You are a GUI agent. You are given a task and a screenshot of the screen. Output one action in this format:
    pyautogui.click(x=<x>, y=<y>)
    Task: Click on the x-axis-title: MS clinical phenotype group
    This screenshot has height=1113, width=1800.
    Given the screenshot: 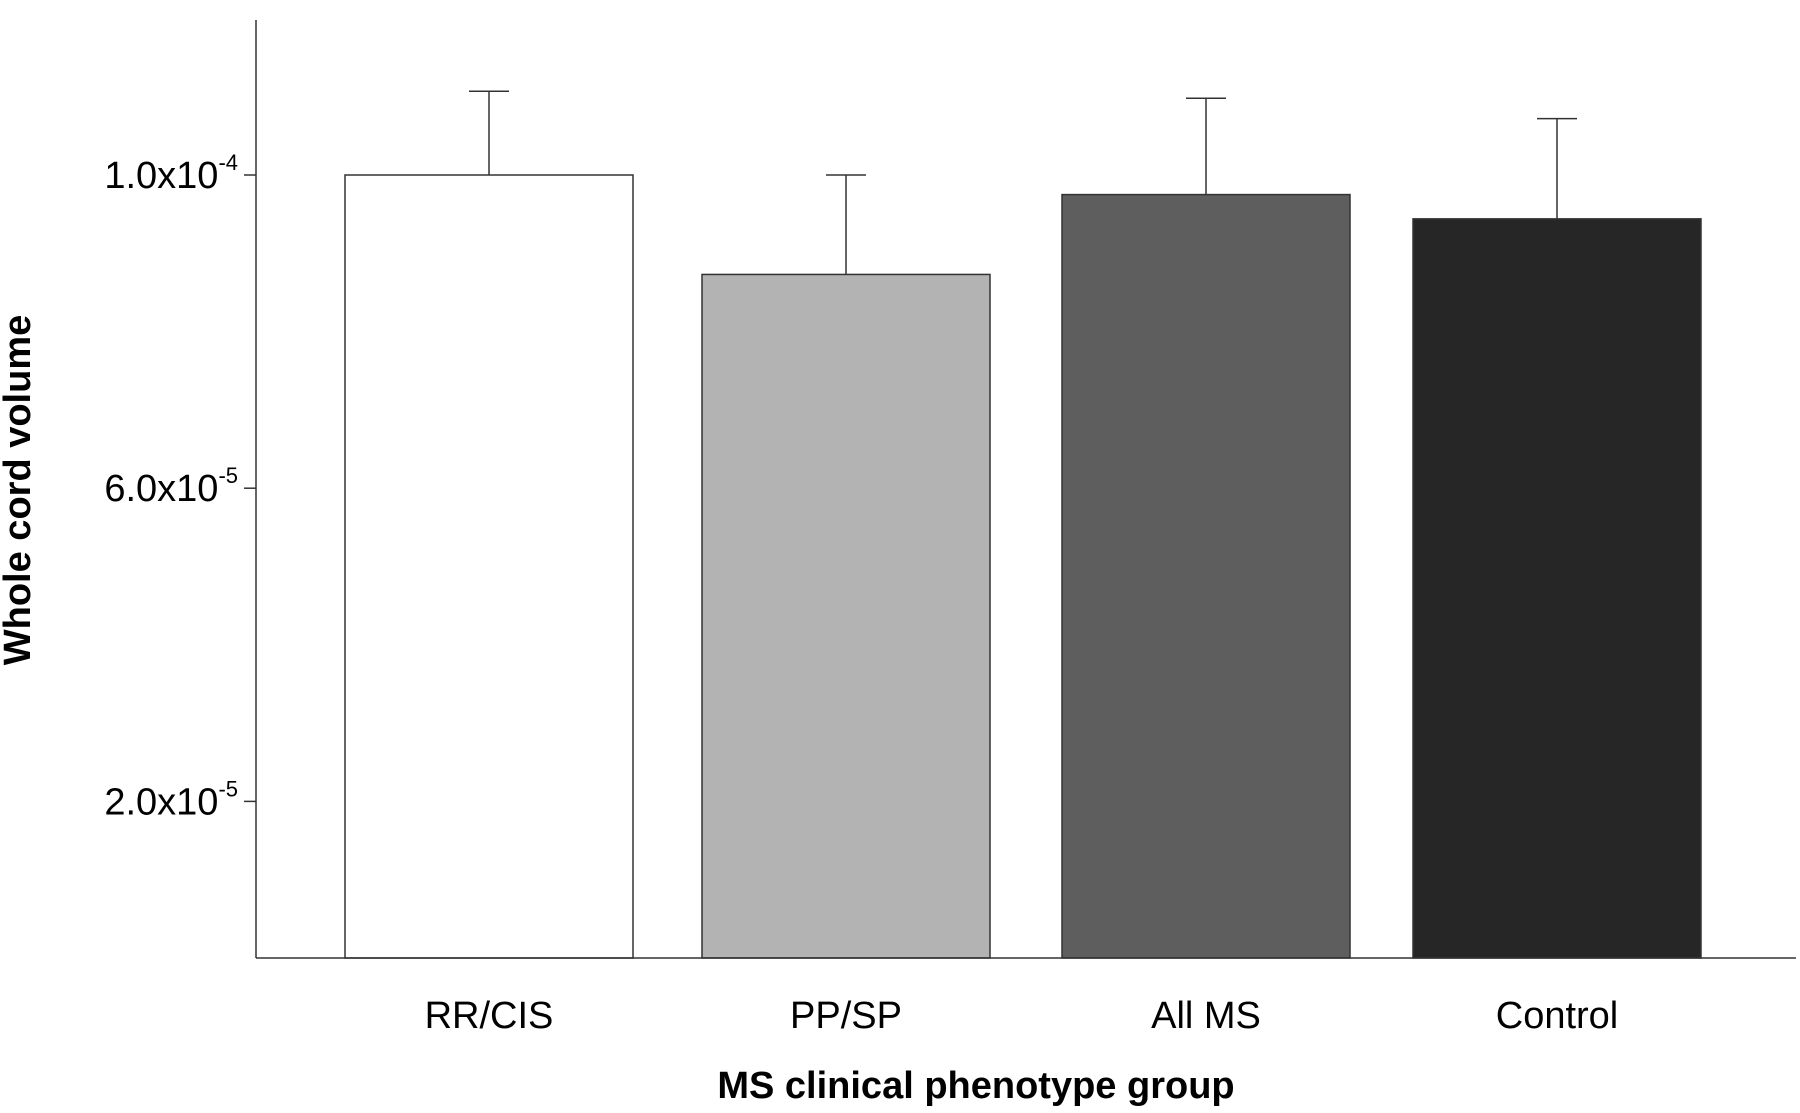 What is the action you would take?
    pyautogui.click(x=975, y=1086)
    